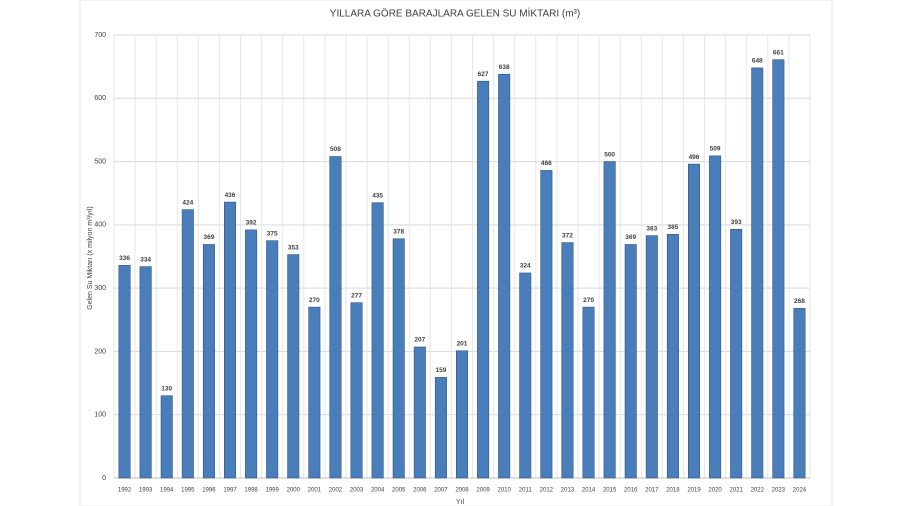  What do you see at coordinates (483, 74) in the screenshot?
I see `data-label: 627` at bounding box center [483, 74].